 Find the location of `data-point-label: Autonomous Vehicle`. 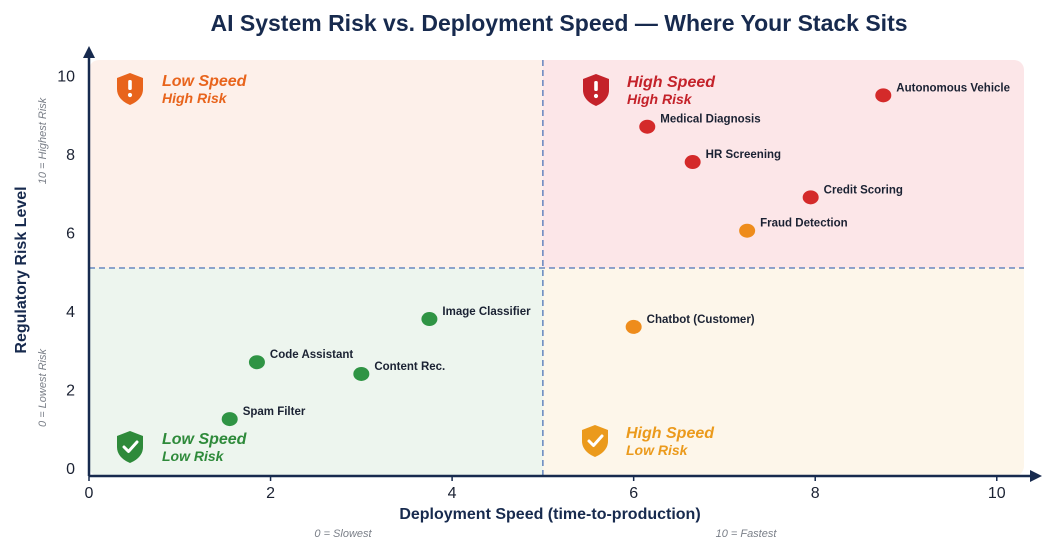

data-point-label: Autonomous Vehicle is located at coordinates (953, 88).